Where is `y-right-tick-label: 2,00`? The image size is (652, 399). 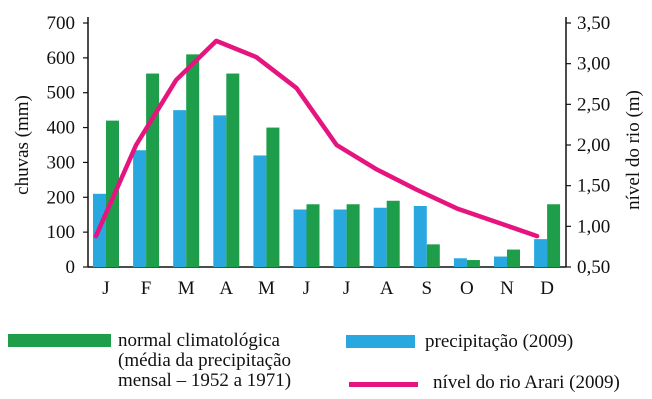
y-right-tick-label: 2,00 is located at coordinates (593, 145).